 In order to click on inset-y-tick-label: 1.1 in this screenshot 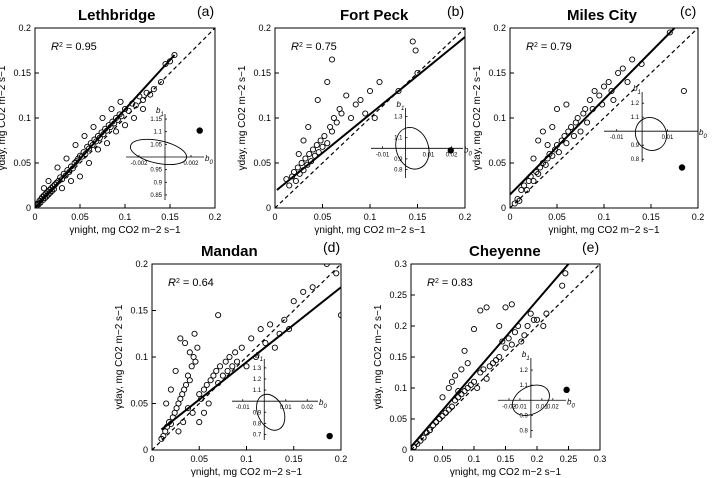, I will do `click(158, 133)`.